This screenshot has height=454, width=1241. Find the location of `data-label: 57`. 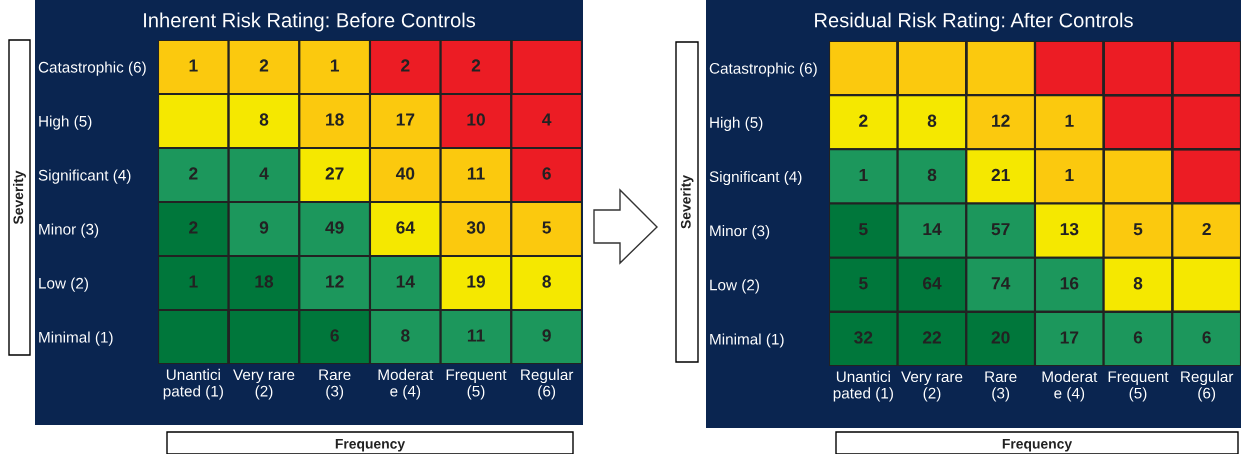

data-label: 57 is located at coordinates (1000, 229).